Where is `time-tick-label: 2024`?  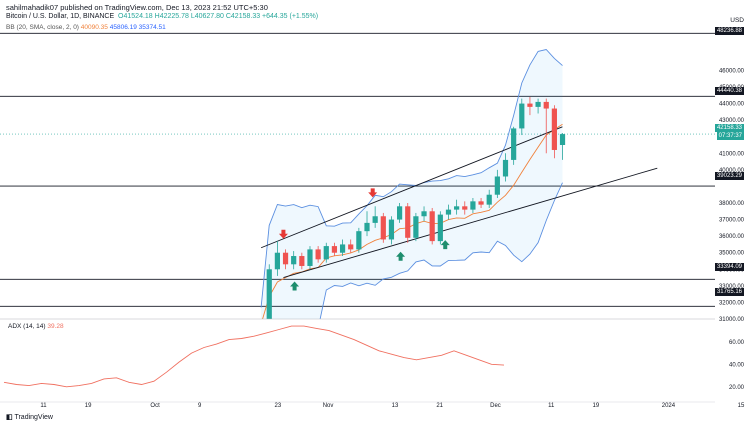 time-tick-label: 2024 is located at coordinates (669, 406).